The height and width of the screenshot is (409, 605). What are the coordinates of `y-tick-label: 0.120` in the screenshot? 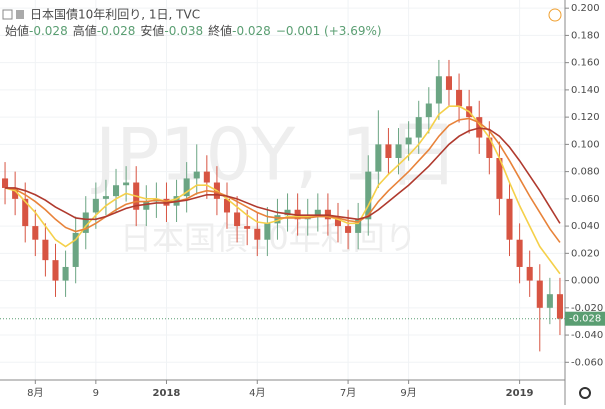 It's located at (585, 117).